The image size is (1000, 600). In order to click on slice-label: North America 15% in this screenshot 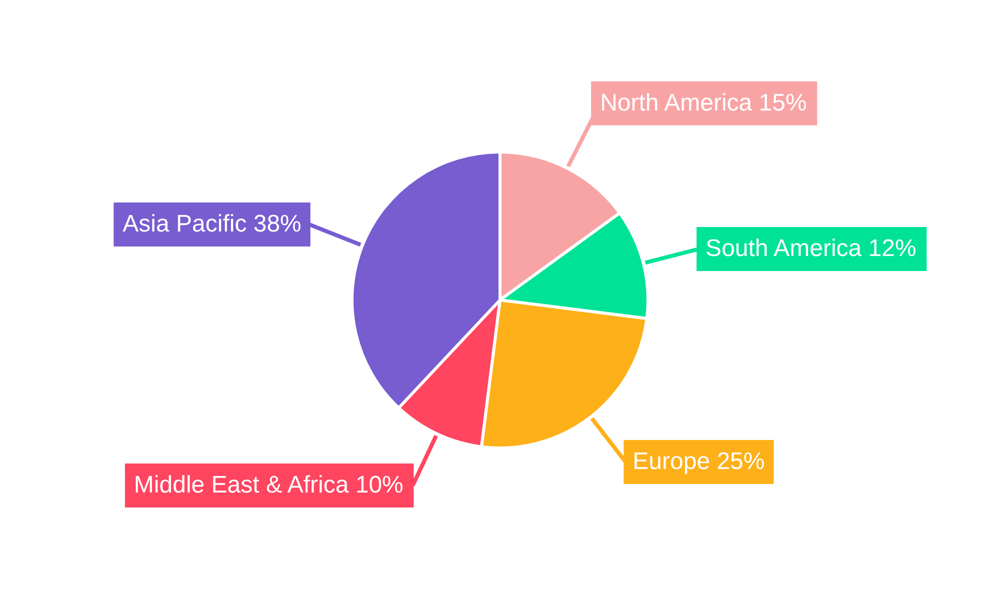, I will do `click(703, 102)`.